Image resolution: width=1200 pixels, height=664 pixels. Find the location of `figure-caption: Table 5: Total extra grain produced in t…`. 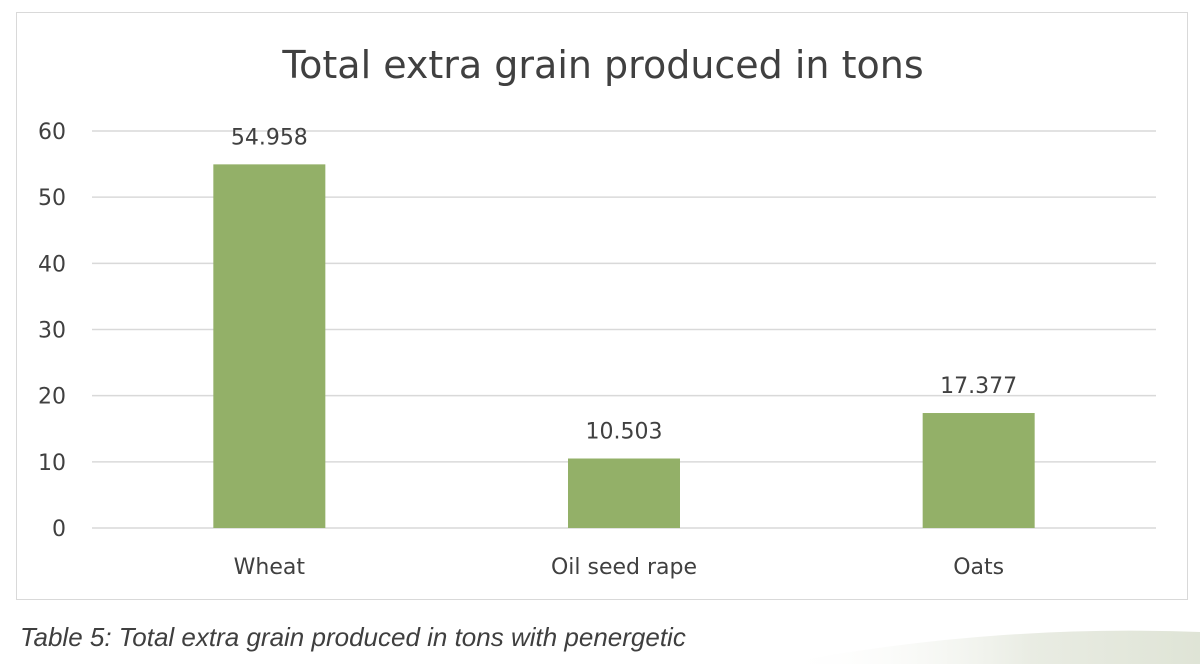

figure-caption: Table 5: Total extra grain produced in t… is located at coordinates (353, 637).